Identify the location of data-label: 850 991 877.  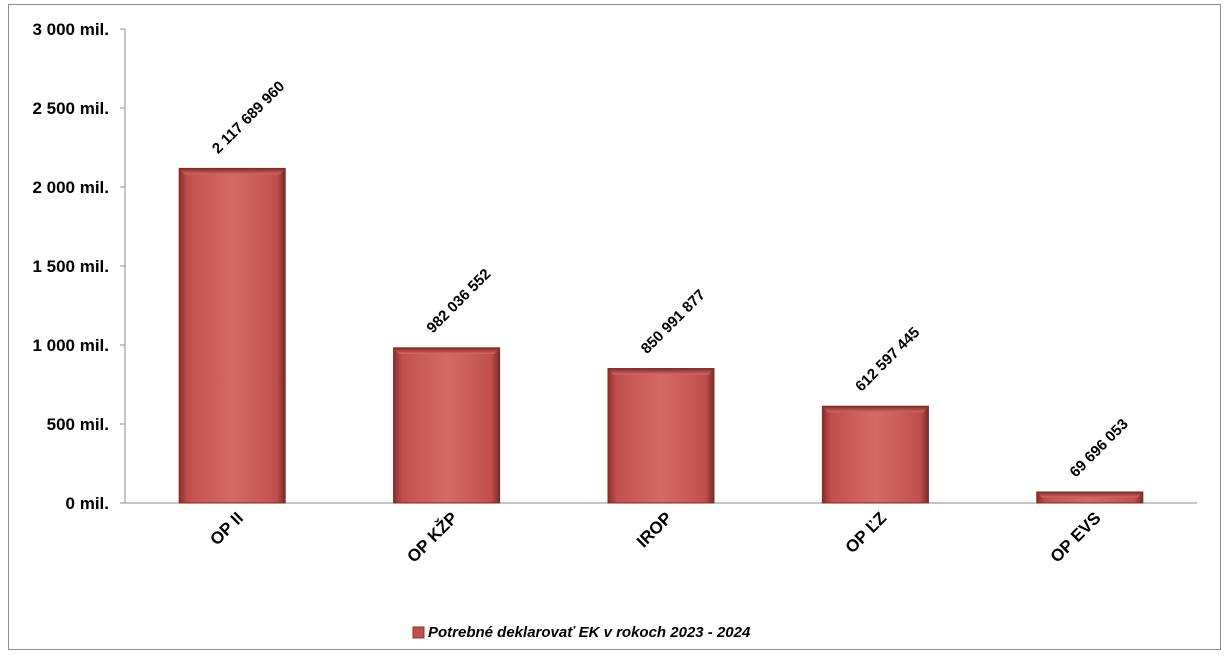
(673, 321).